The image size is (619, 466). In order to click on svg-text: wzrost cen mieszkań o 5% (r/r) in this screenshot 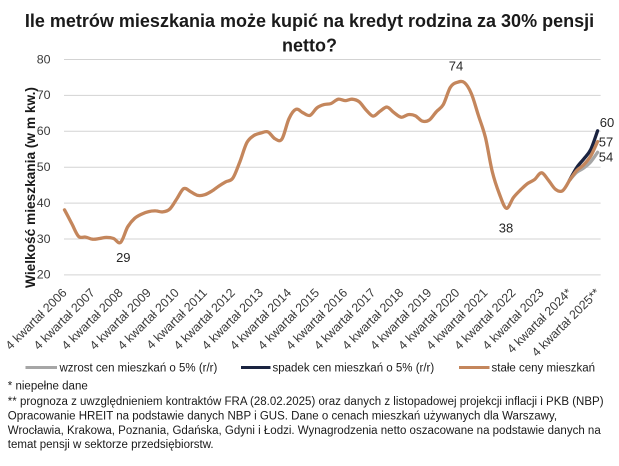, I will do `click(138, 369)`.